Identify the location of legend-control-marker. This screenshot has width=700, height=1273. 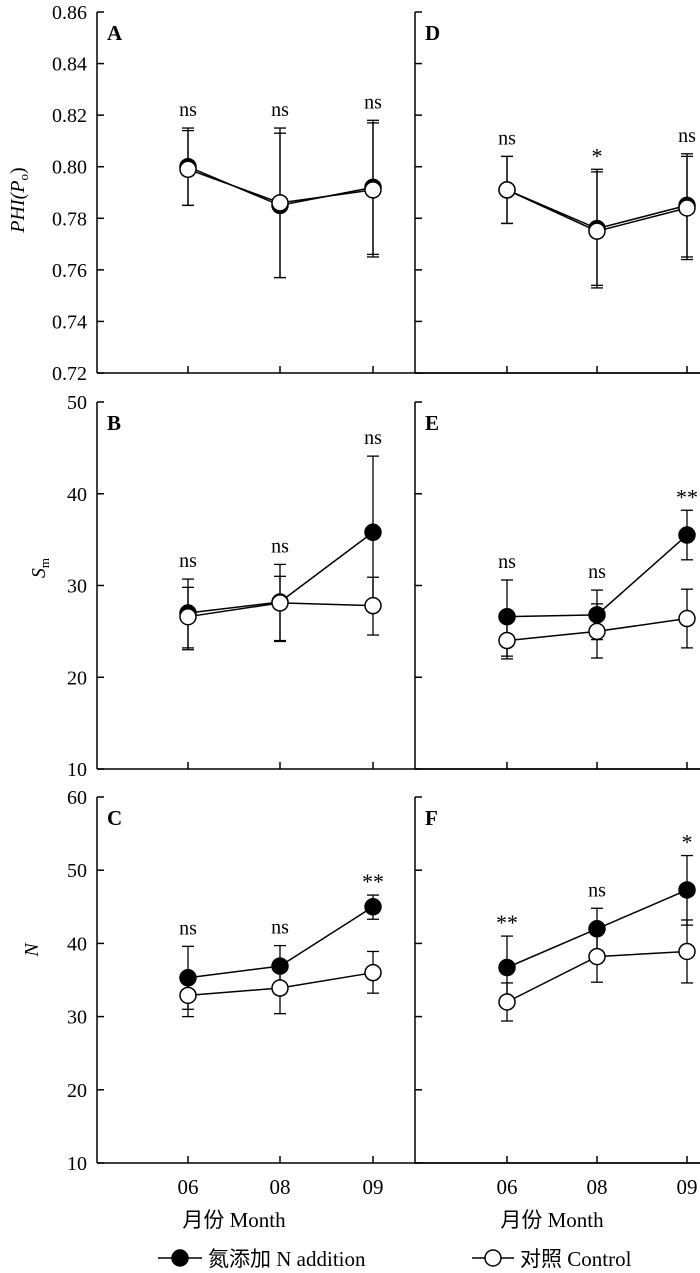
(493, 1258).